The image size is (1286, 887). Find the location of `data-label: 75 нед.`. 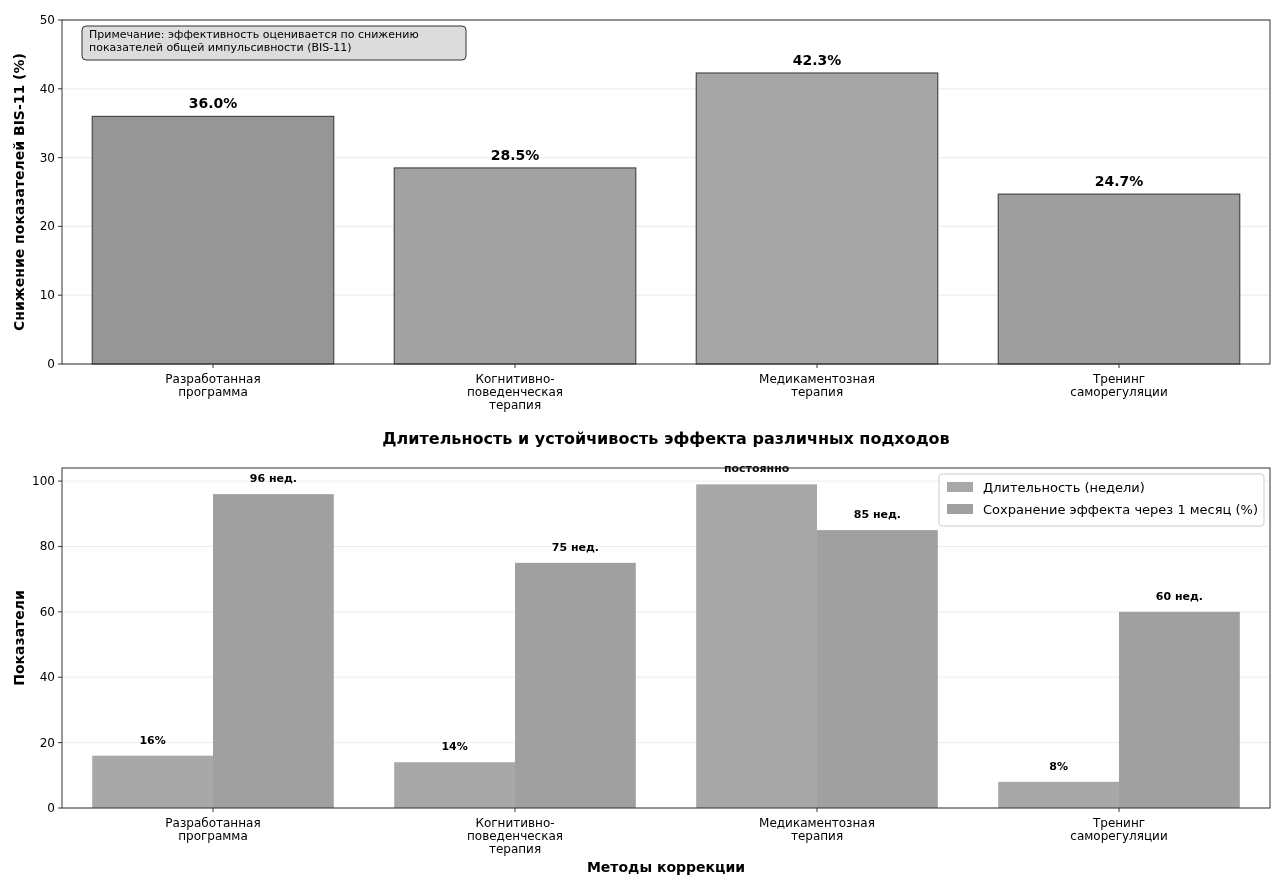

data-label: 75 нед. is located at coordinates (575, 547).